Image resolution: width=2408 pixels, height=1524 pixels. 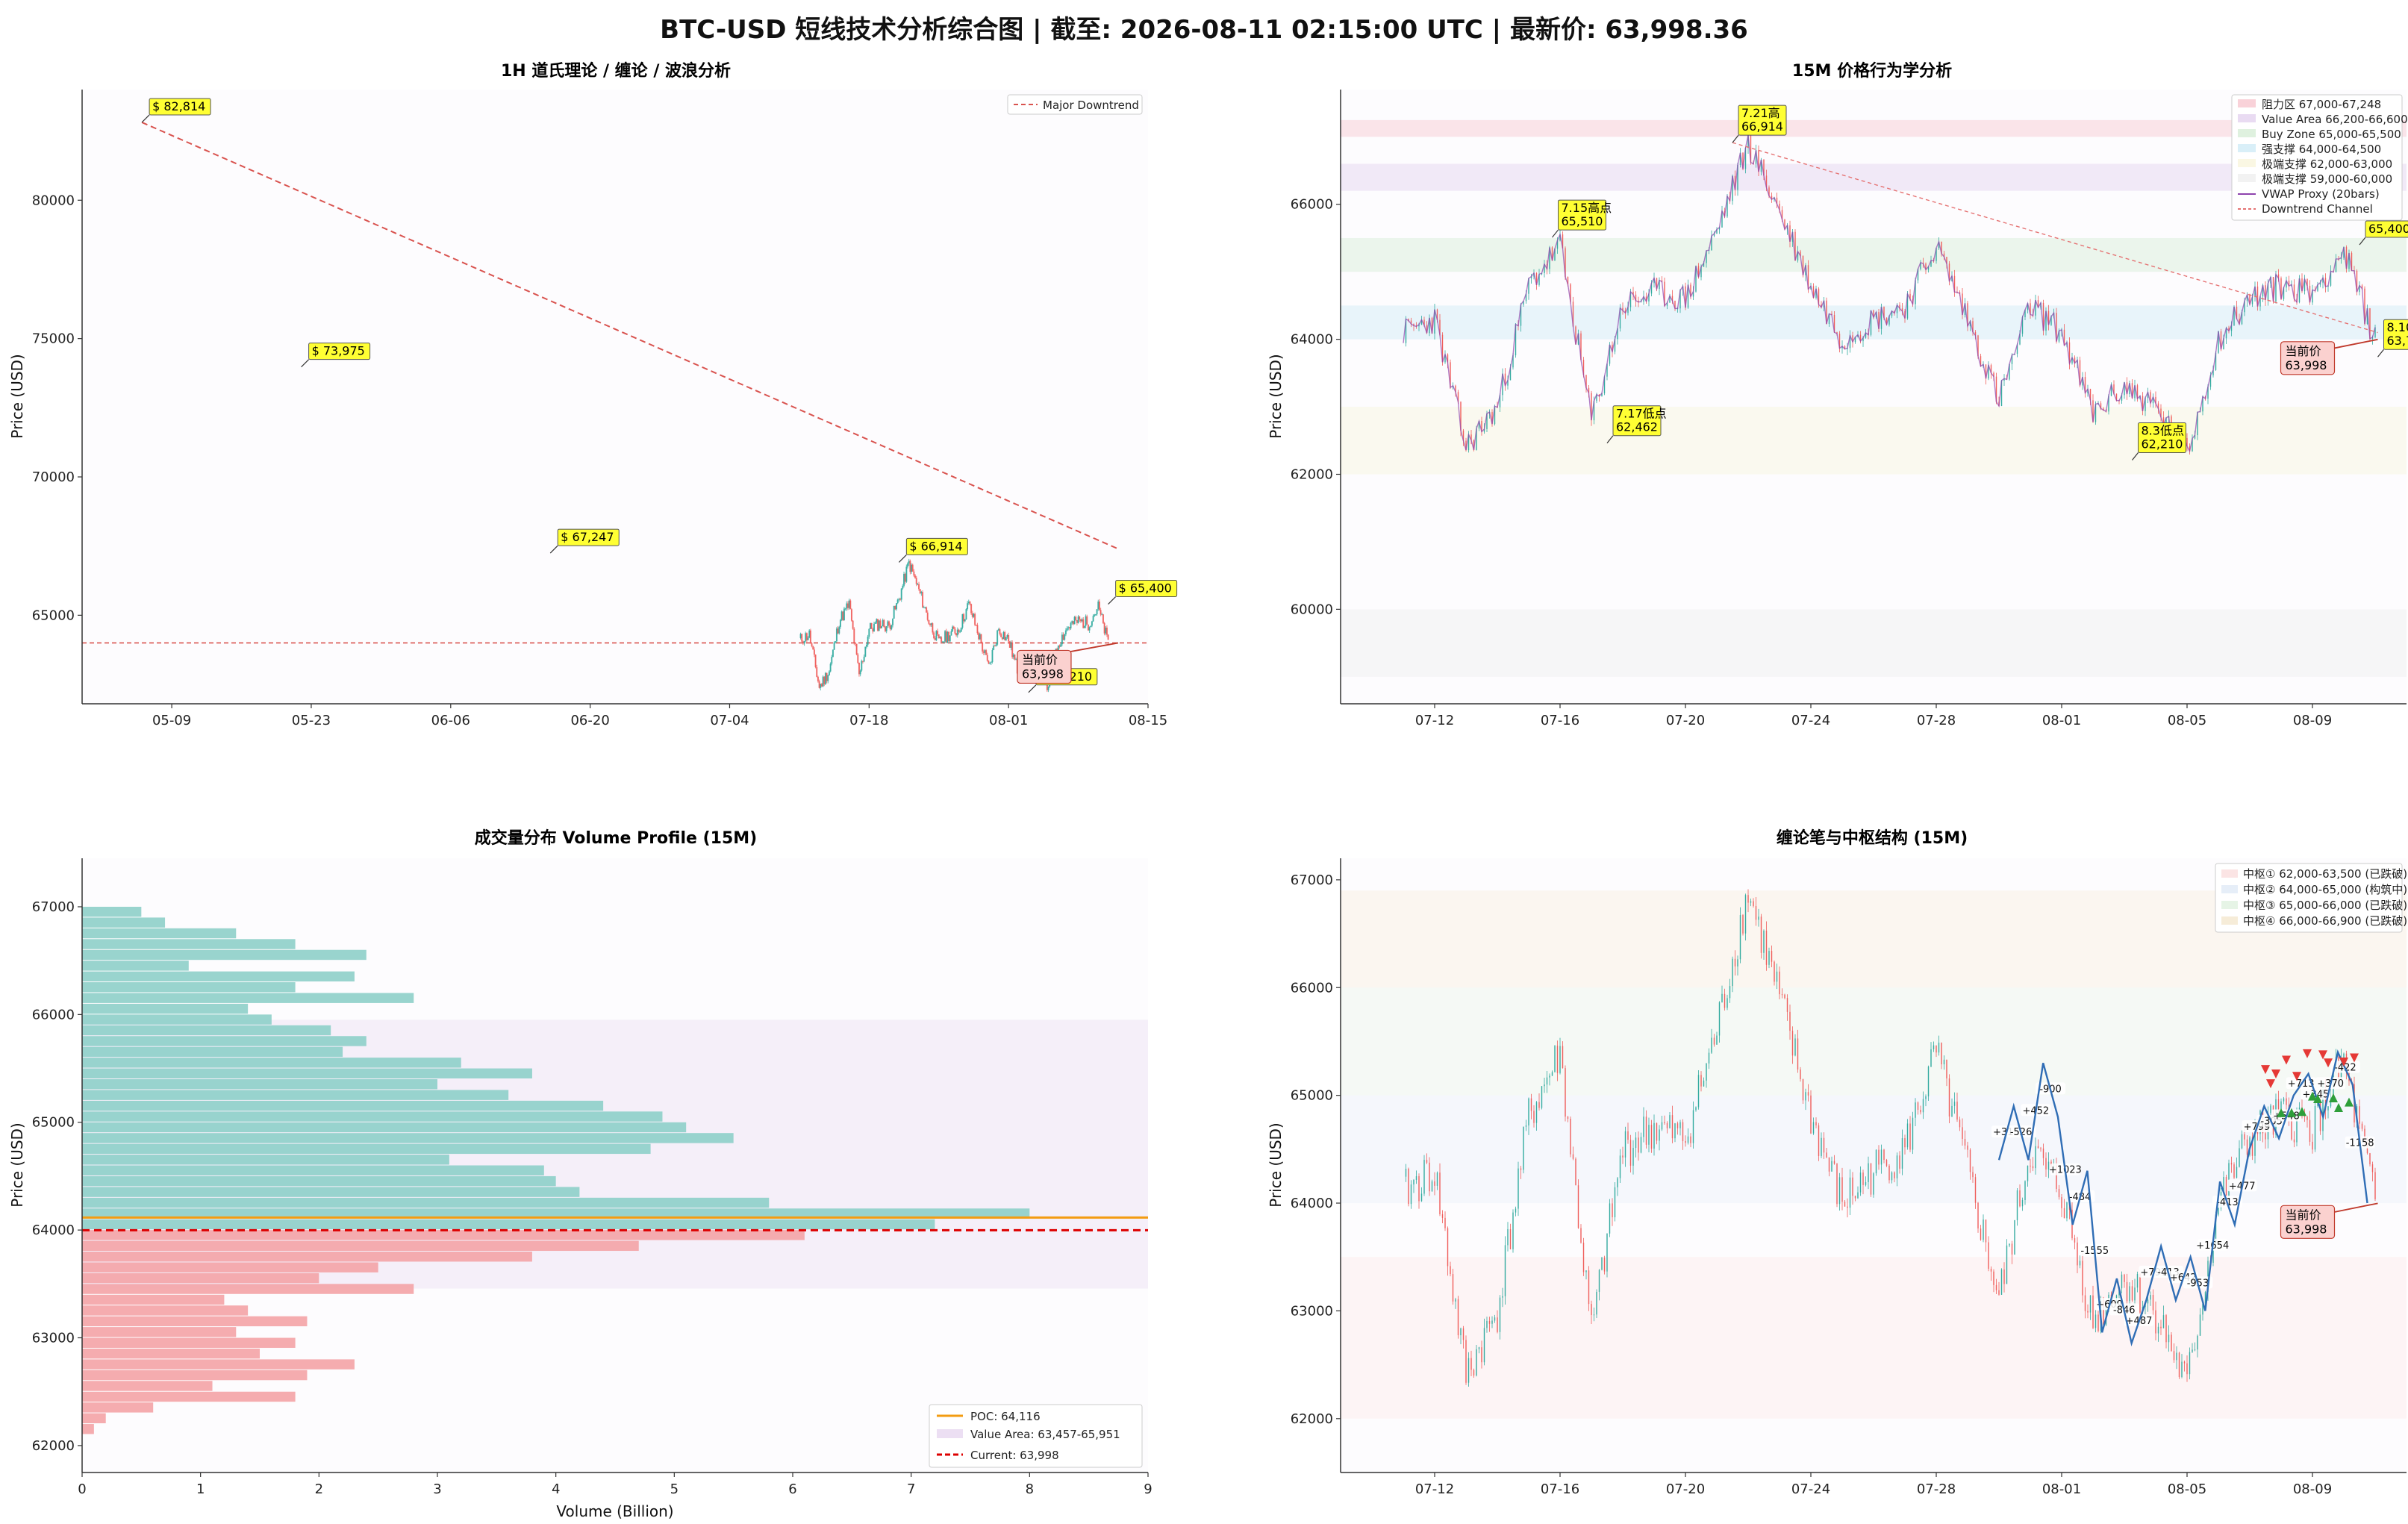 I want to click on panel-vp-xtick-label: 1, so click(x=200, y=1489).